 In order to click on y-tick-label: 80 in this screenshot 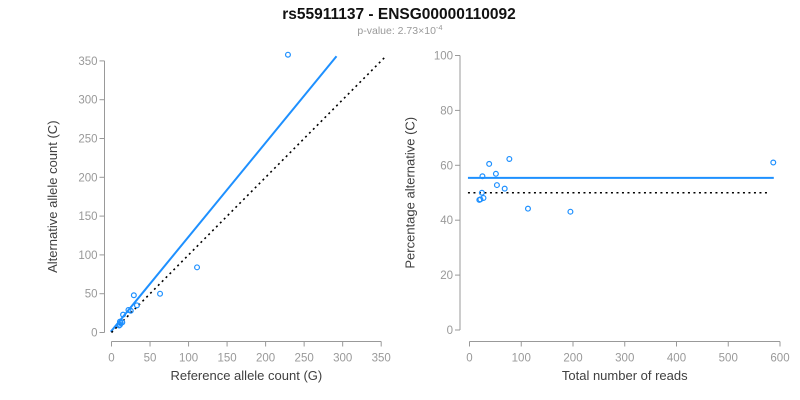, I will do `click(446, 111)`.